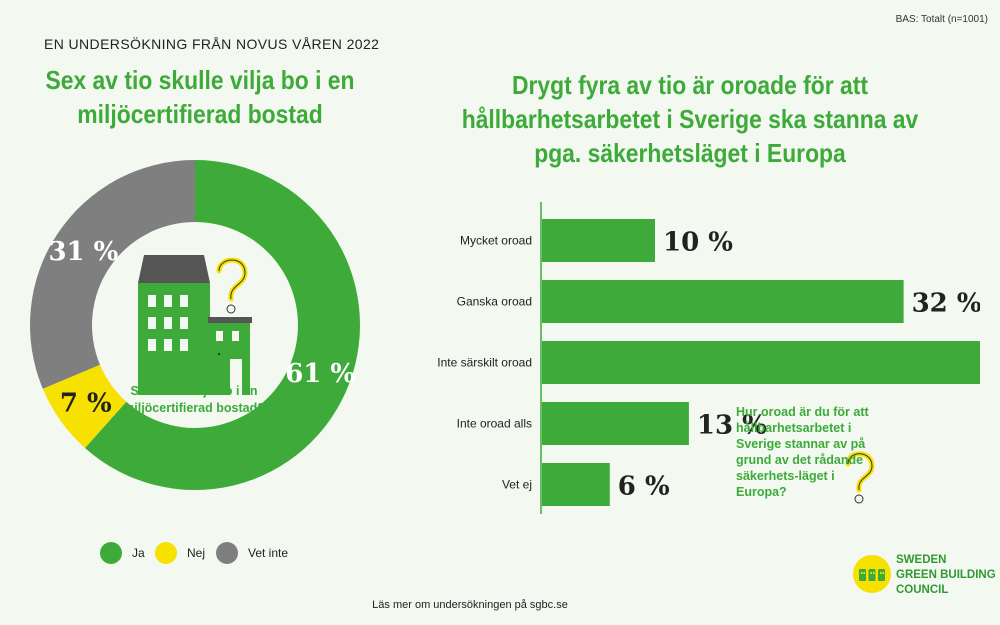 The image size is (1000, 625). I want to click on bar-category-label: Mycket oroad, so click(496, 241).